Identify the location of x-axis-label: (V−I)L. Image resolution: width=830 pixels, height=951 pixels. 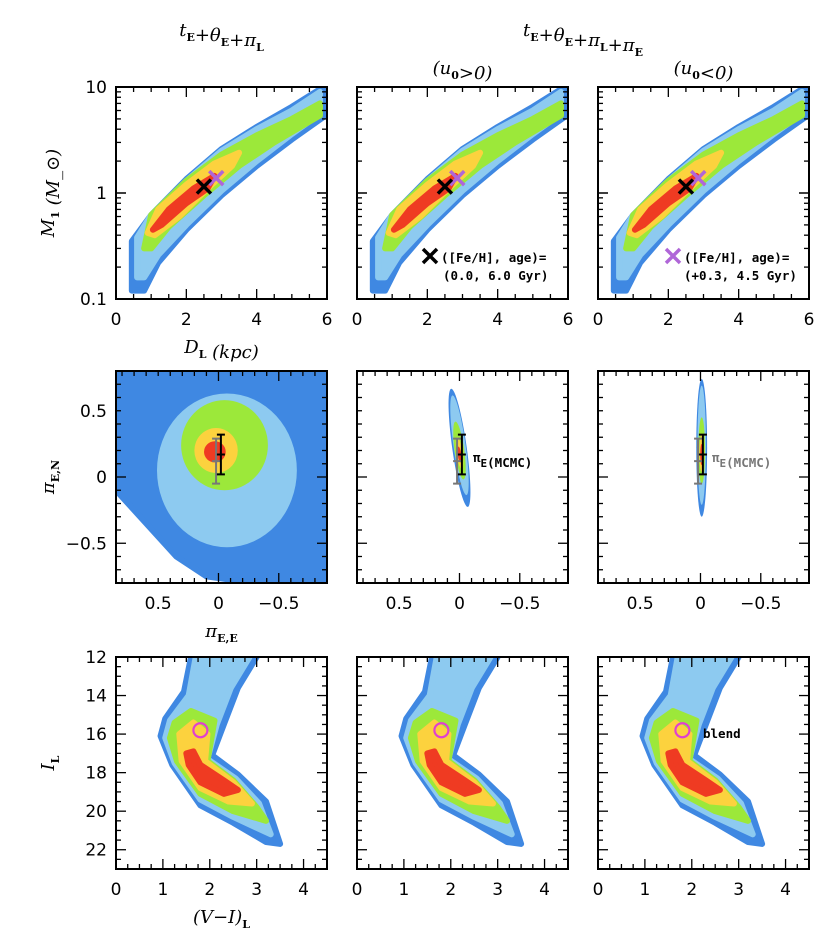
(221, 919).